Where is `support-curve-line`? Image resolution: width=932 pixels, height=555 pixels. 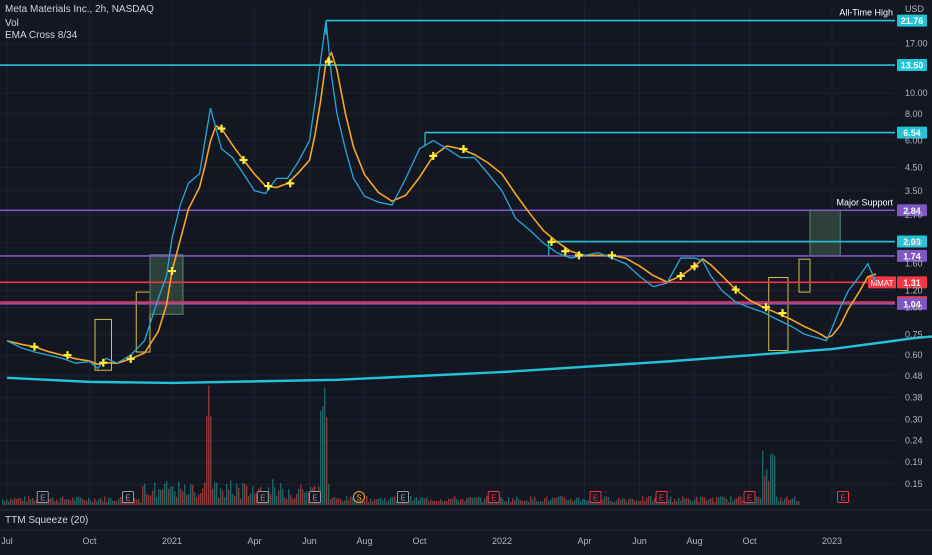 support-curve-line is located at coordinates (469, 359).